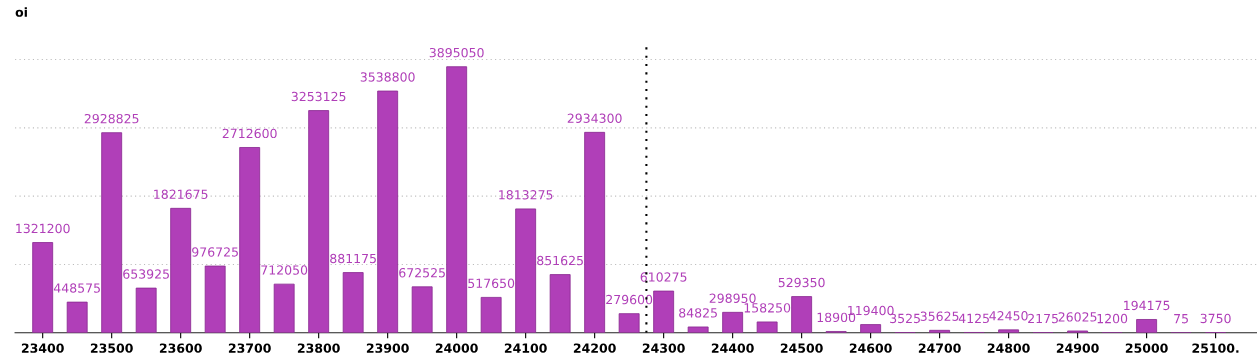  I want to click on data-label: 4125, so click(973, 318).